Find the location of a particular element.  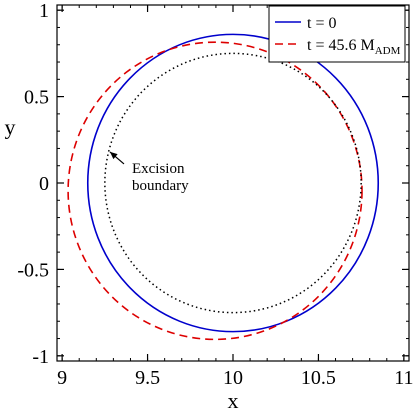

x-tick-label: 10 is located at coordinates (233, 378).